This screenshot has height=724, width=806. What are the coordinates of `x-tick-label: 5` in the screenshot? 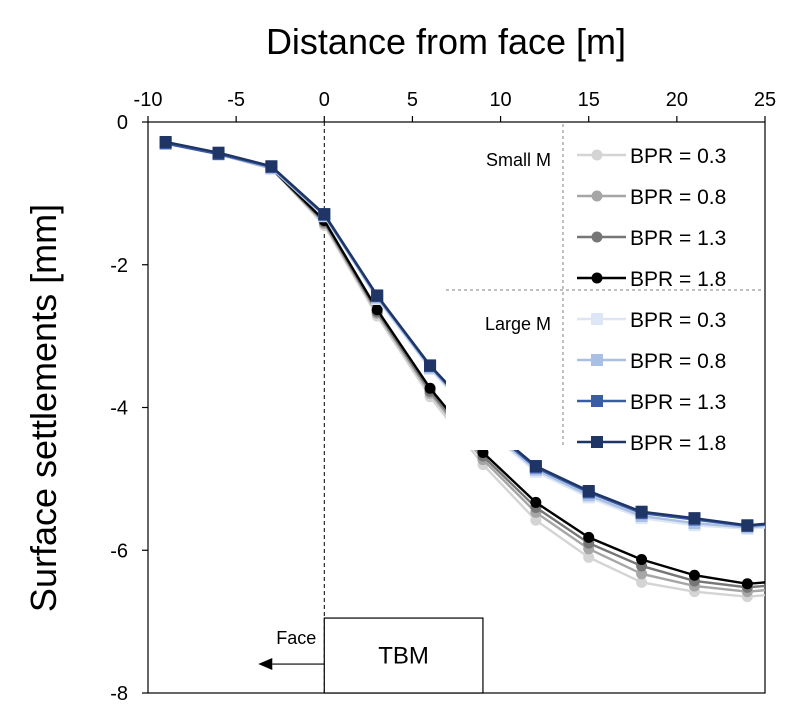 It's located at (412, 100).